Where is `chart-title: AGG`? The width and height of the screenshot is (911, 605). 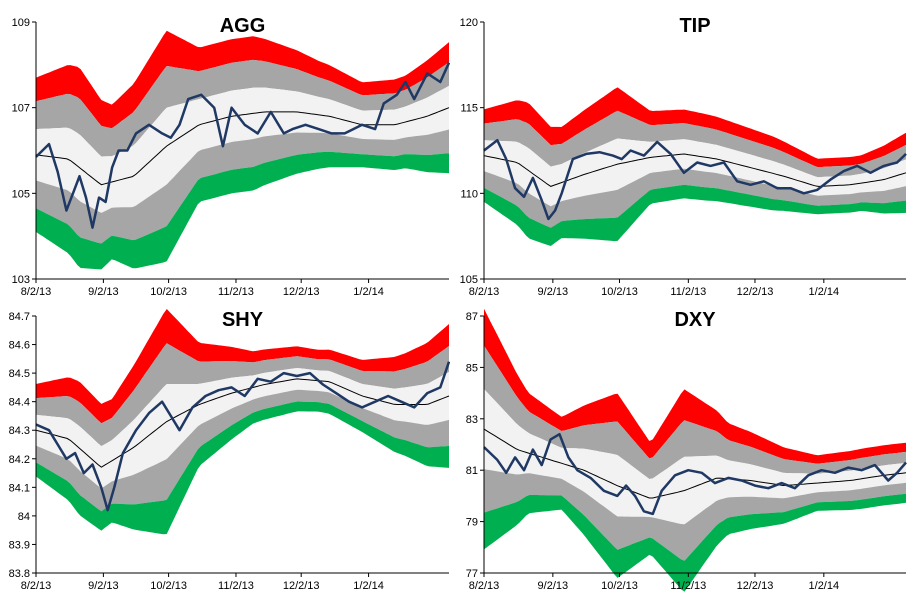
chart-title: AGG is located at coordinates (243, 26).